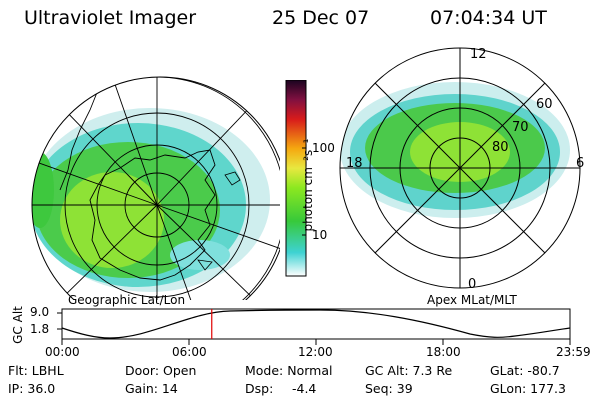 This screenshot has width=600, height=400. Describe the element at coordinates (36, 370) in the screenshot. I see `filter-info: Flt: LBHL` at that location.